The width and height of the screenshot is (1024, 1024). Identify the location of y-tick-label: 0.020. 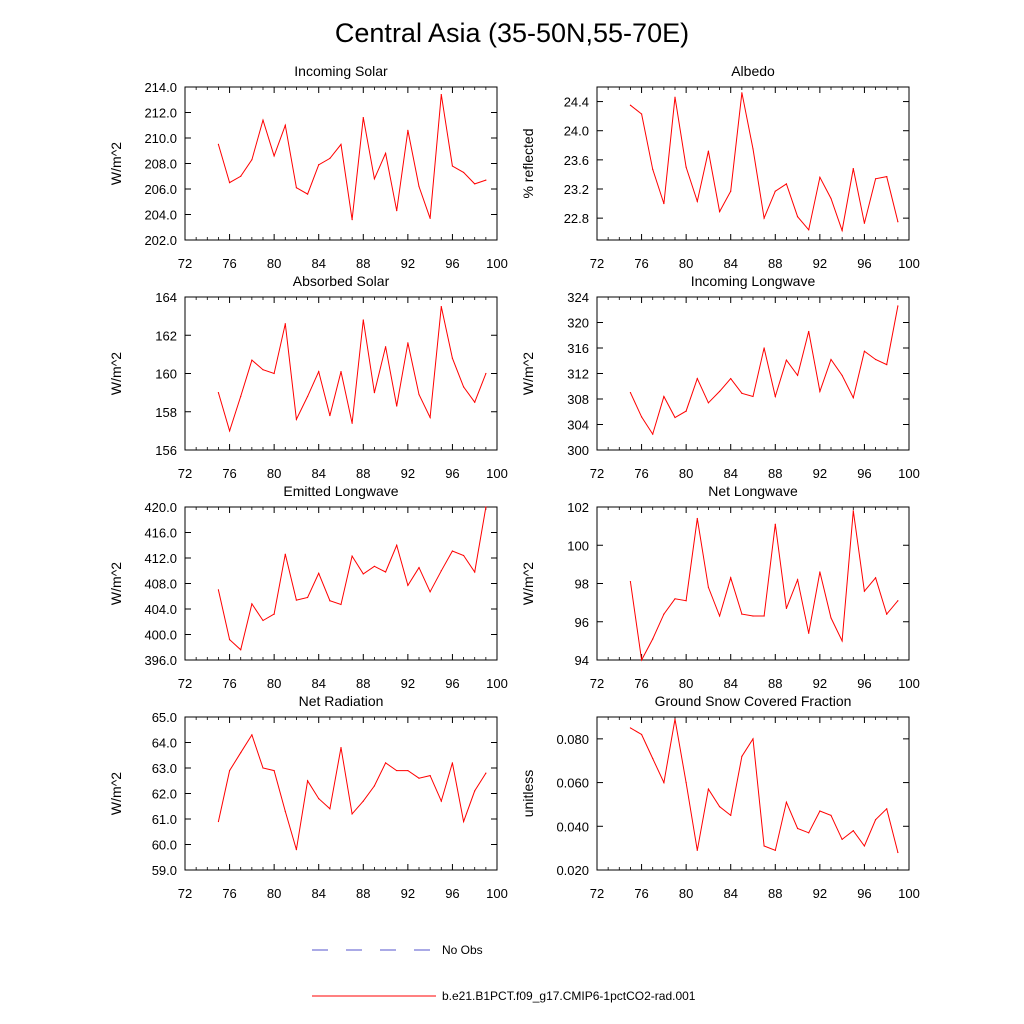
(572, 870).